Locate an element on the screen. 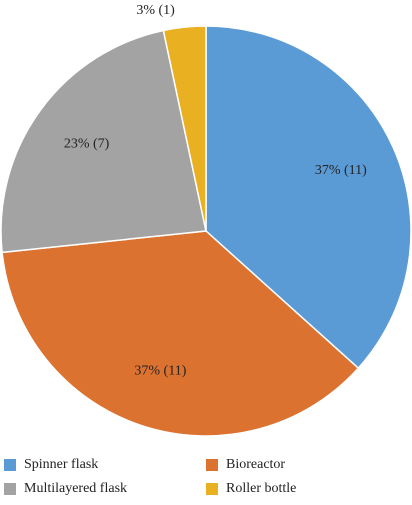 The height and width of the screenshot is (505, 412). legend-label: Multilayered flask is located at coordinates (75, 488).